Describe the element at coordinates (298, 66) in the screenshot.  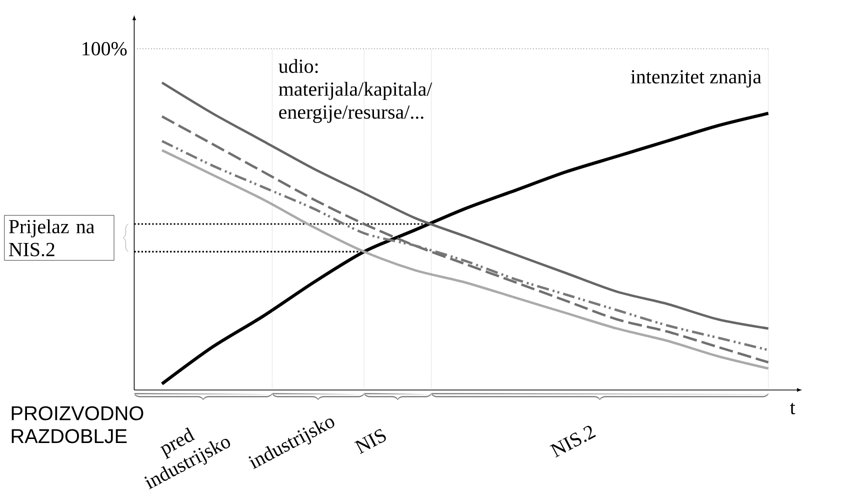
I see `text: udio:` at that location.